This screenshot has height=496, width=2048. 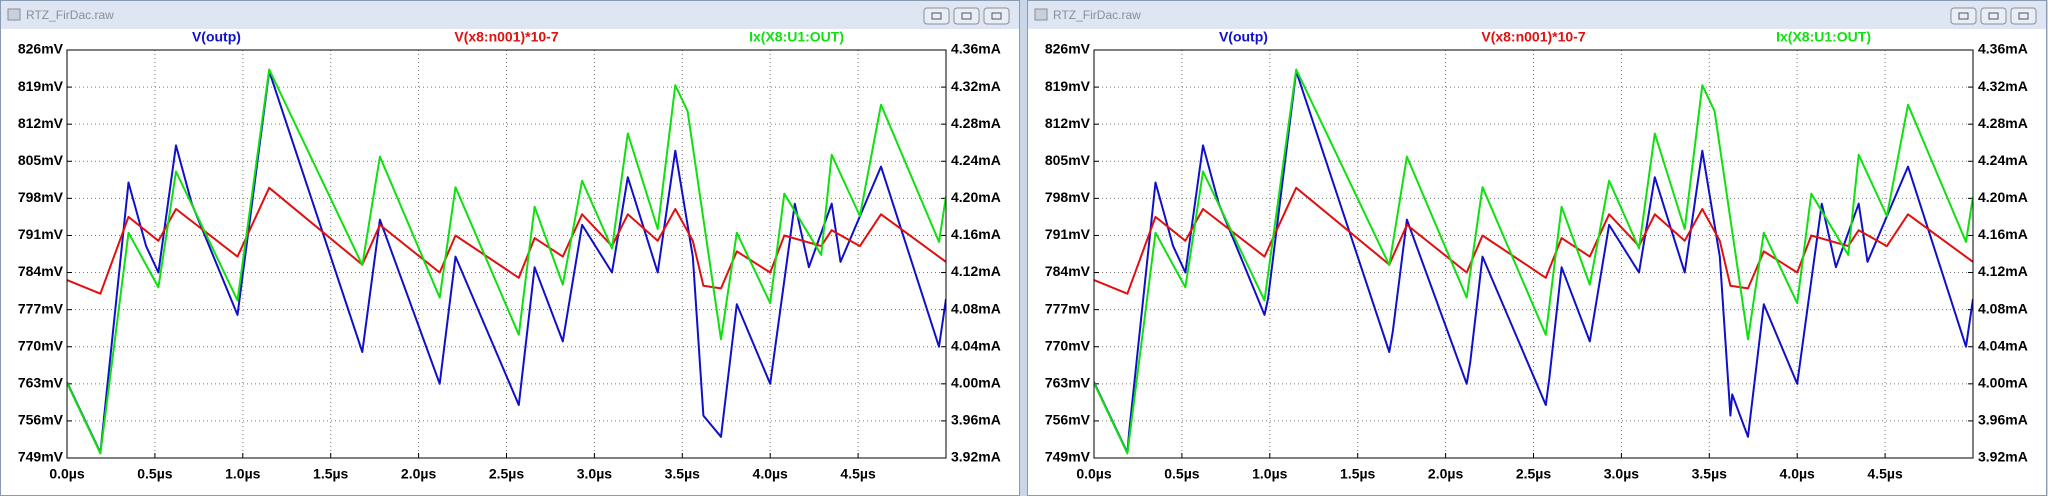 What do you see at coordinates (41, 123) in the screenshot?
I see `y-tick-label: 812mV` at bounding box center [41, 123].